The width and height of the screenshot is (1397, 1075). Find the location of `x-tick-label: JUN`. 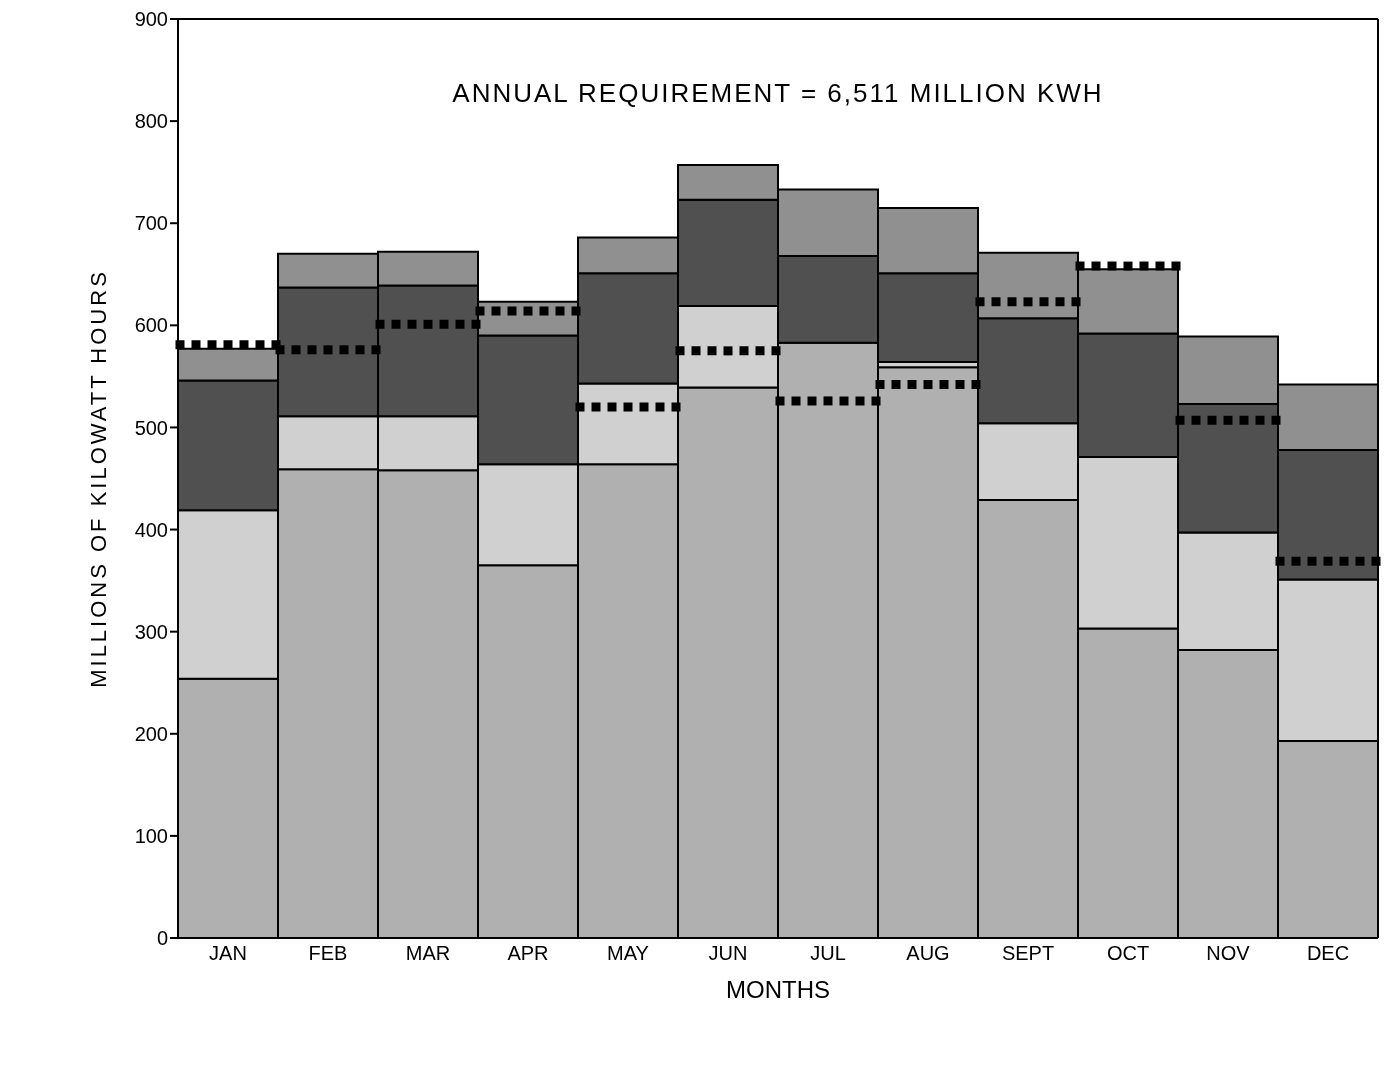

x-tick-label: JUN is located at coordinates (728, 953).